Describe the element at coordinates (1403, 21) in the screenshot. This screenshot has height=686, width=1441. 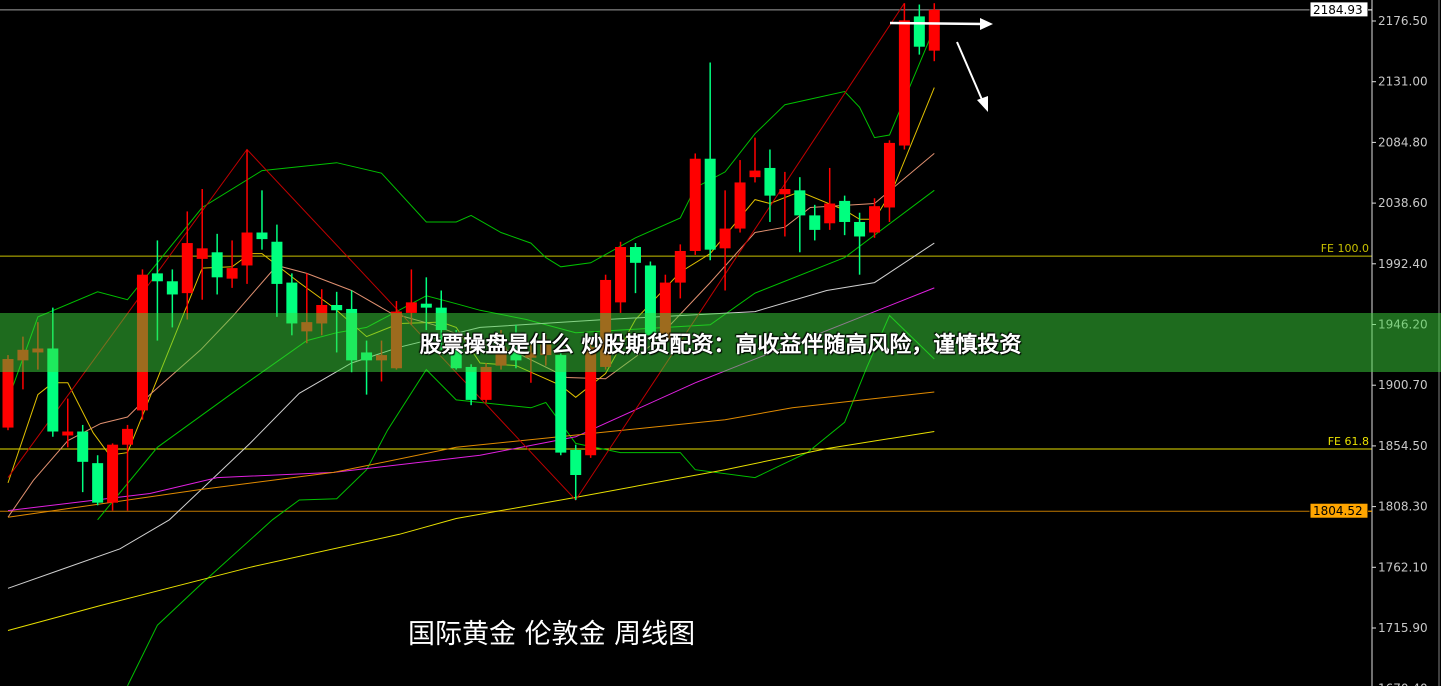
I see `axis-tick-label: 2176.50` at that location.